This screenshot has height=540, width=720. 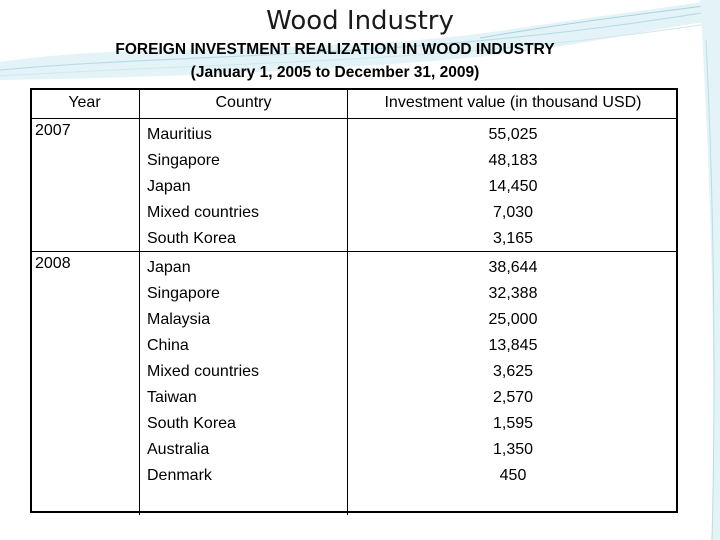 What do you see at coordinates (85, 103) in the screenshot?
I see `header-year: Year` at bounding box center [85, 103].